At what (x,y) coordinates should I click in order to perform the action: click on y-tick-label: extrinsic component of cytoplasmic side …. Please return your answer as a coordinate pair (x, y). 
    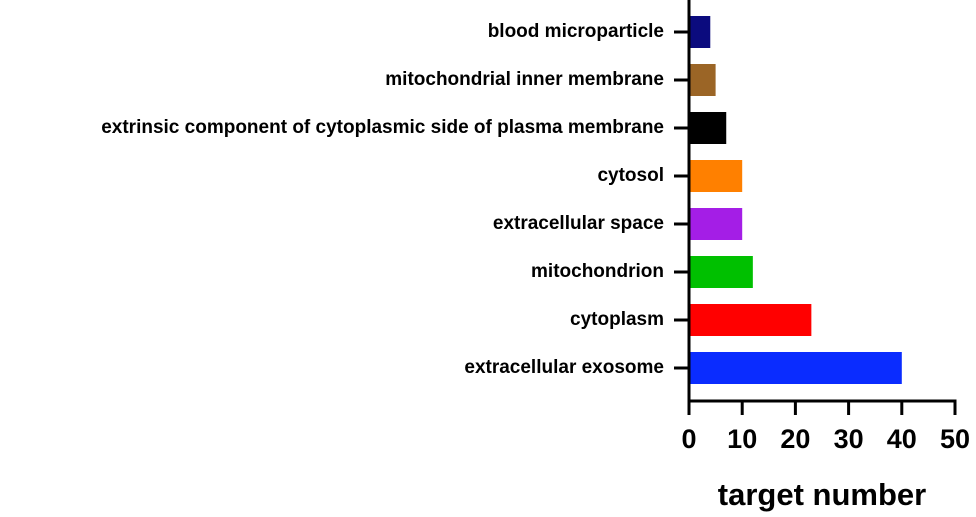
    Looking at the image, I should click on (382, 127).